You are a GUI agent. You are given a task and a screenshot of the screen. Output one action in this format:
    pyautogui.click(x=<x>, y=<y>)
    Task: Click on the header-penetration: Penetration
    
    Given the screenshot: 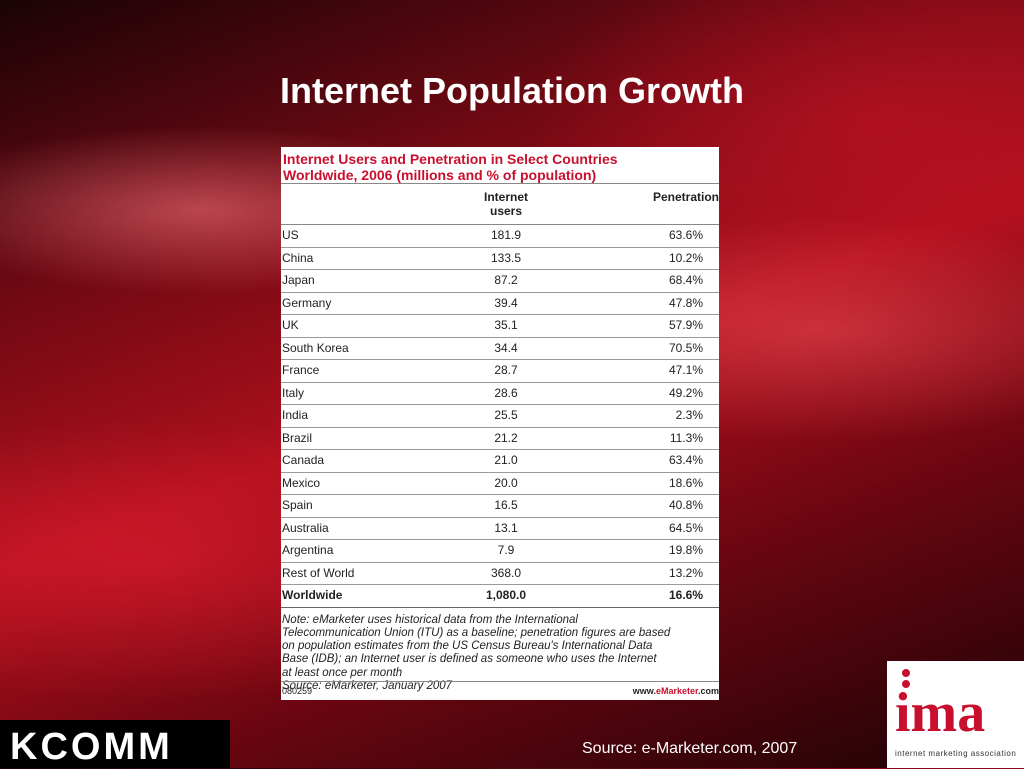 What is the action you would take?
    pyautogui.click(x=685, y=197)
    